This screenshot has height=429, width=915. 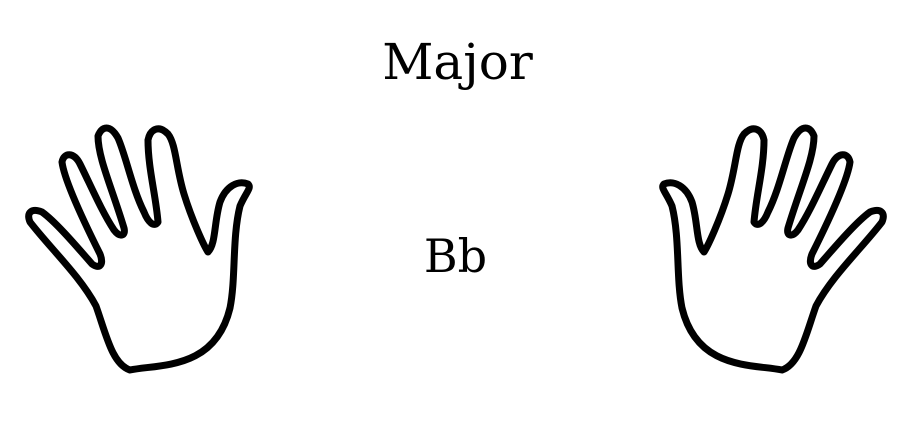 I want to click on left-hand-outline-icon, so click(x=139, y=249).